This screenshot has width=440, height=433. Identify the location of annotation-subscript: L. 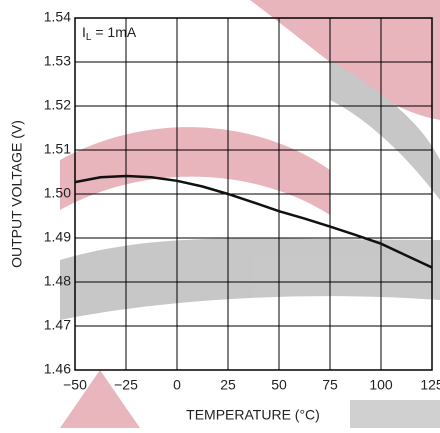
(89, 37).